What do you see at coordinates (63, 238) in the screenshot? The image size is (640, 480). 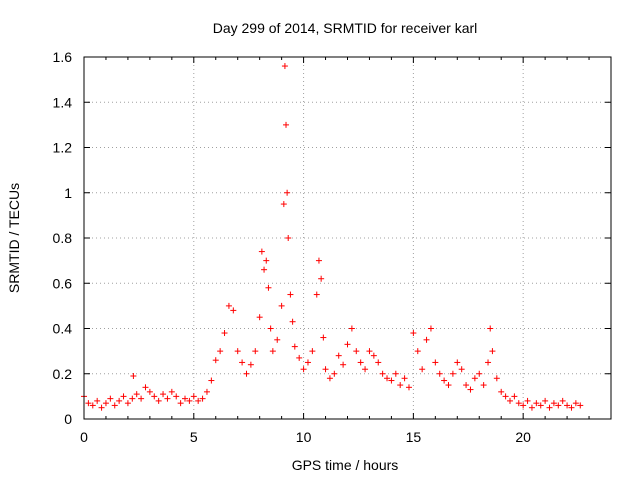 I see `y-tick-label: 0.8` at bounding box center [63, 238].